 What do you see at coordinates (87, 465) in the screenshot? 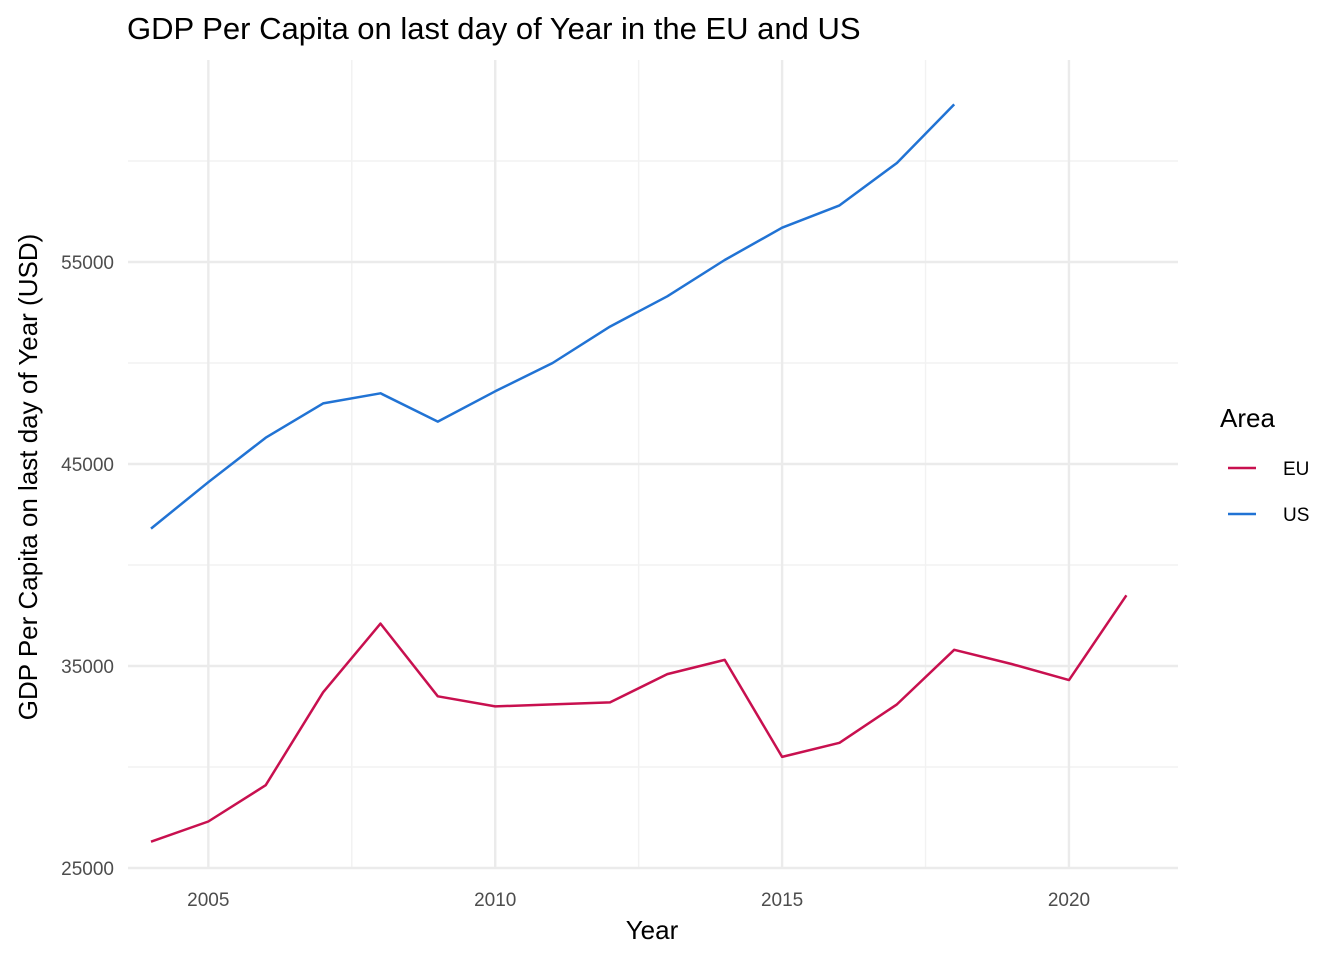
I see `y-tick-label: 45000` at bounding box center [87, 465].